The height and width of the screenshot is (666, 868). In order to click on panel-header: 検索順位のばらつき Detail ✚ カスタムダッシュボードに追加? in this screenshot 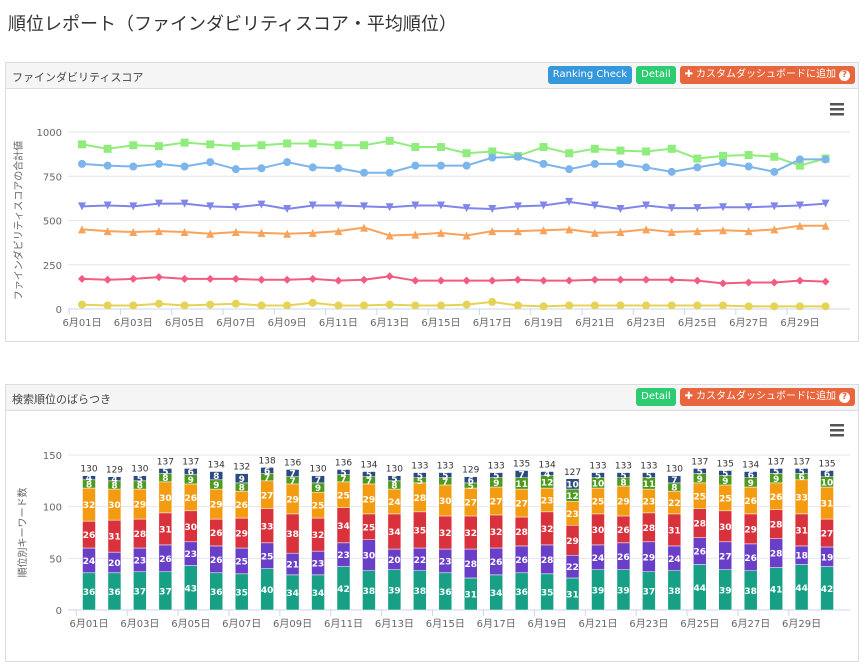, I will do `click(432, 398)`.